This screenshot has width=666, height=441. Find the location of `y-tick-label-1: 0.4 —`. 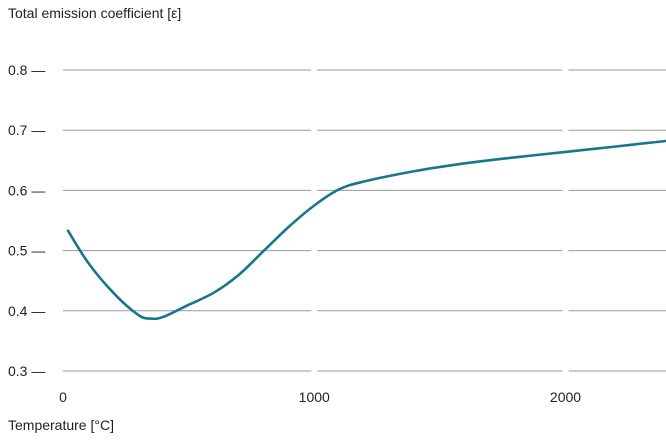

y-tick-label-1: 0.4 — is located at coordinates (26, 311).